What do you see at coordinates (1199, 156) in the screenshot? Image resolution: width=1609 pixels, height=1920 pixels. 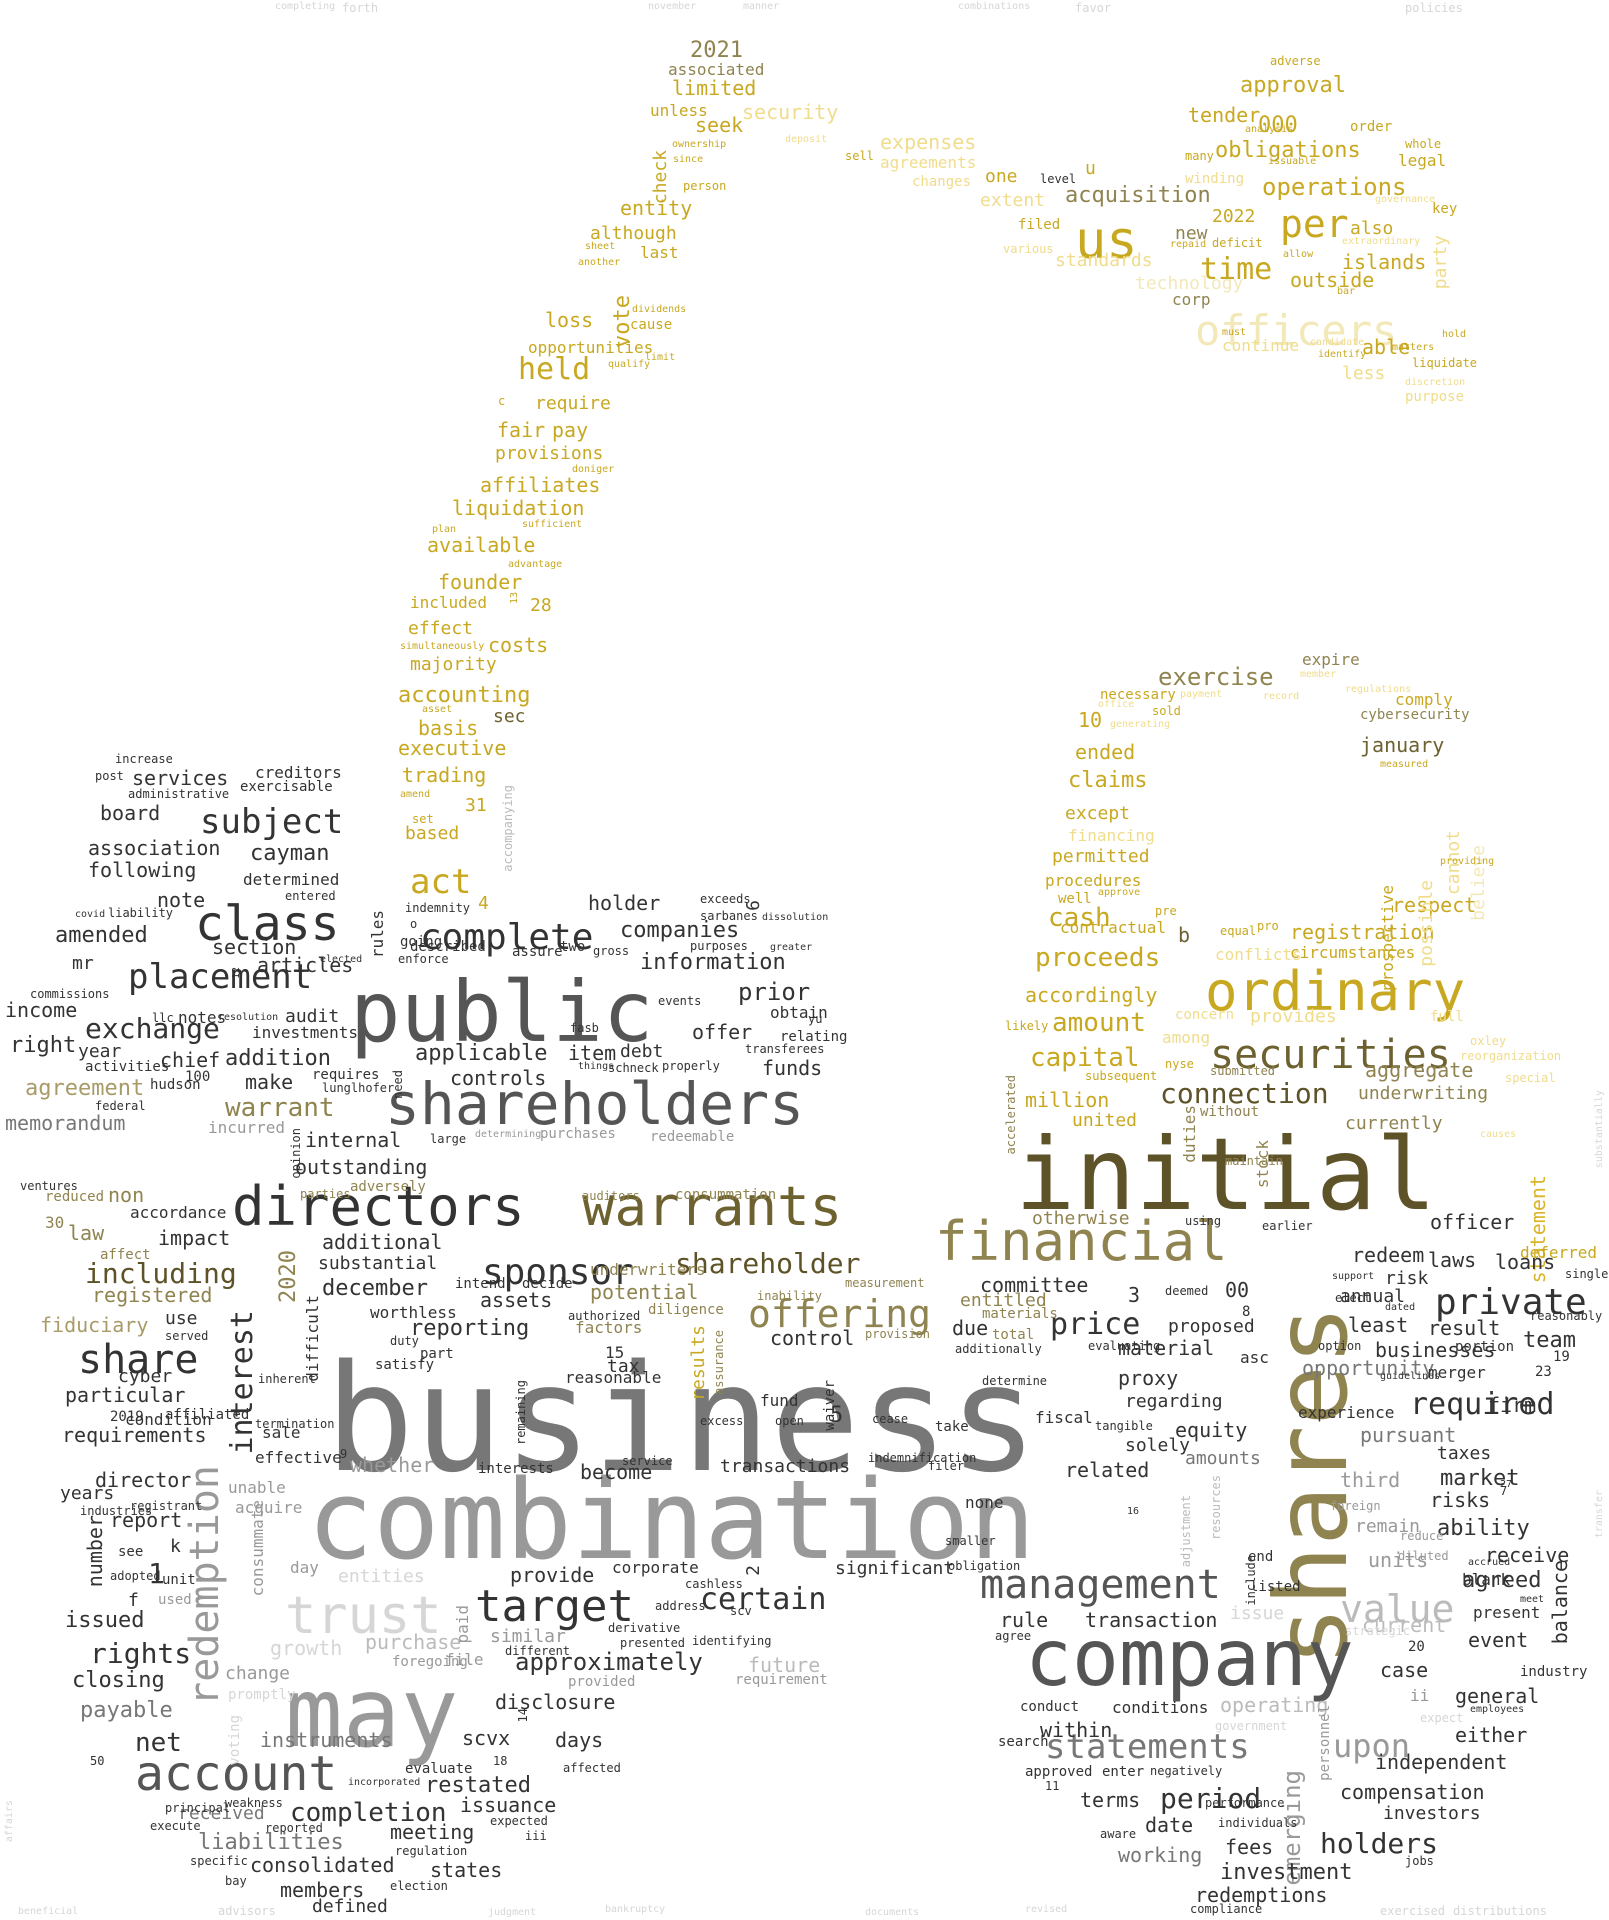 I see `word-many: many` at bounding box center [1199, 156].